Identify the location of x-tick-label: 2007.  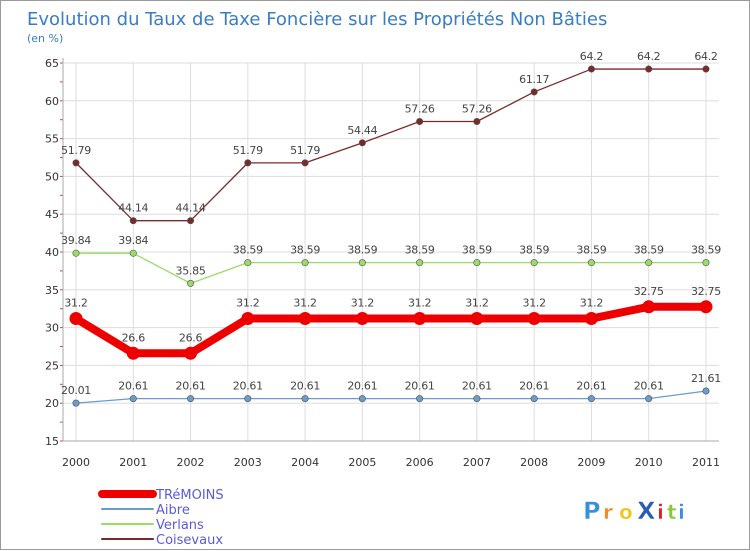
(477, 462).